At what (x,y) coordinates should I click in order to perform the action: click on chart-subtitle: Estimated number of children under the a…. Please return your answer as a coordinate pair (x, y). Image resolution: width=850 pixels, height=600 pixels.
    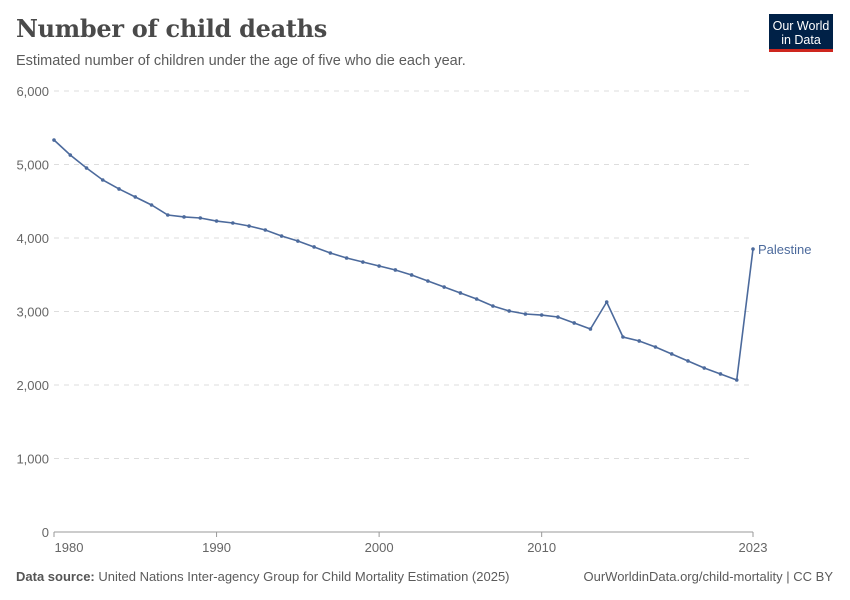
    Looking at the image, I should click on (241, 61).